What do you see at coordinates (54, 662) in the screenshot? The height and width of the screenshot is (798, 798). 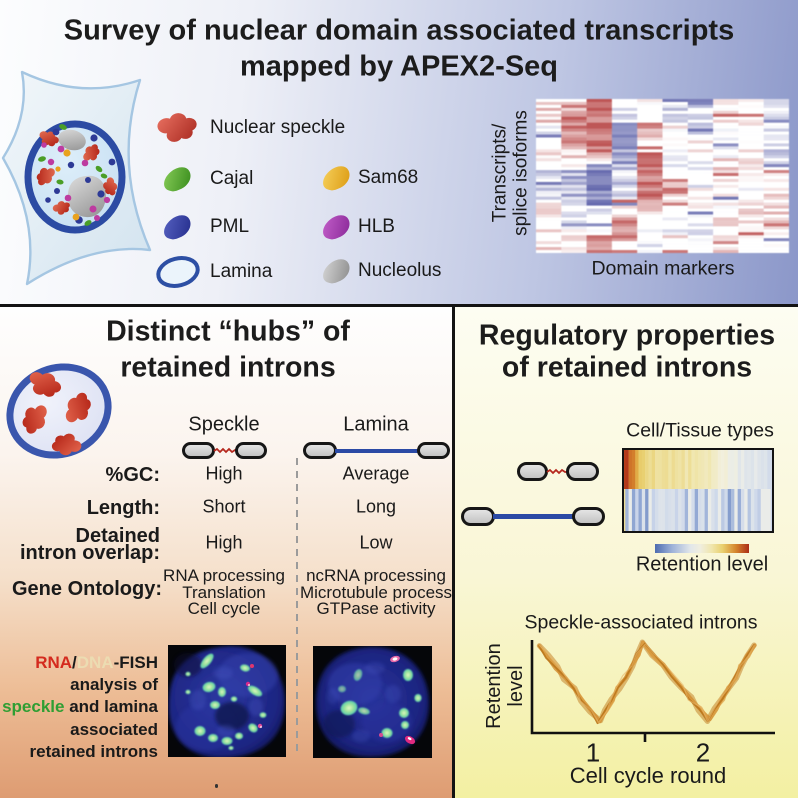 I see `fish-caption-segment: RNA` at bounding box center [54, 662].